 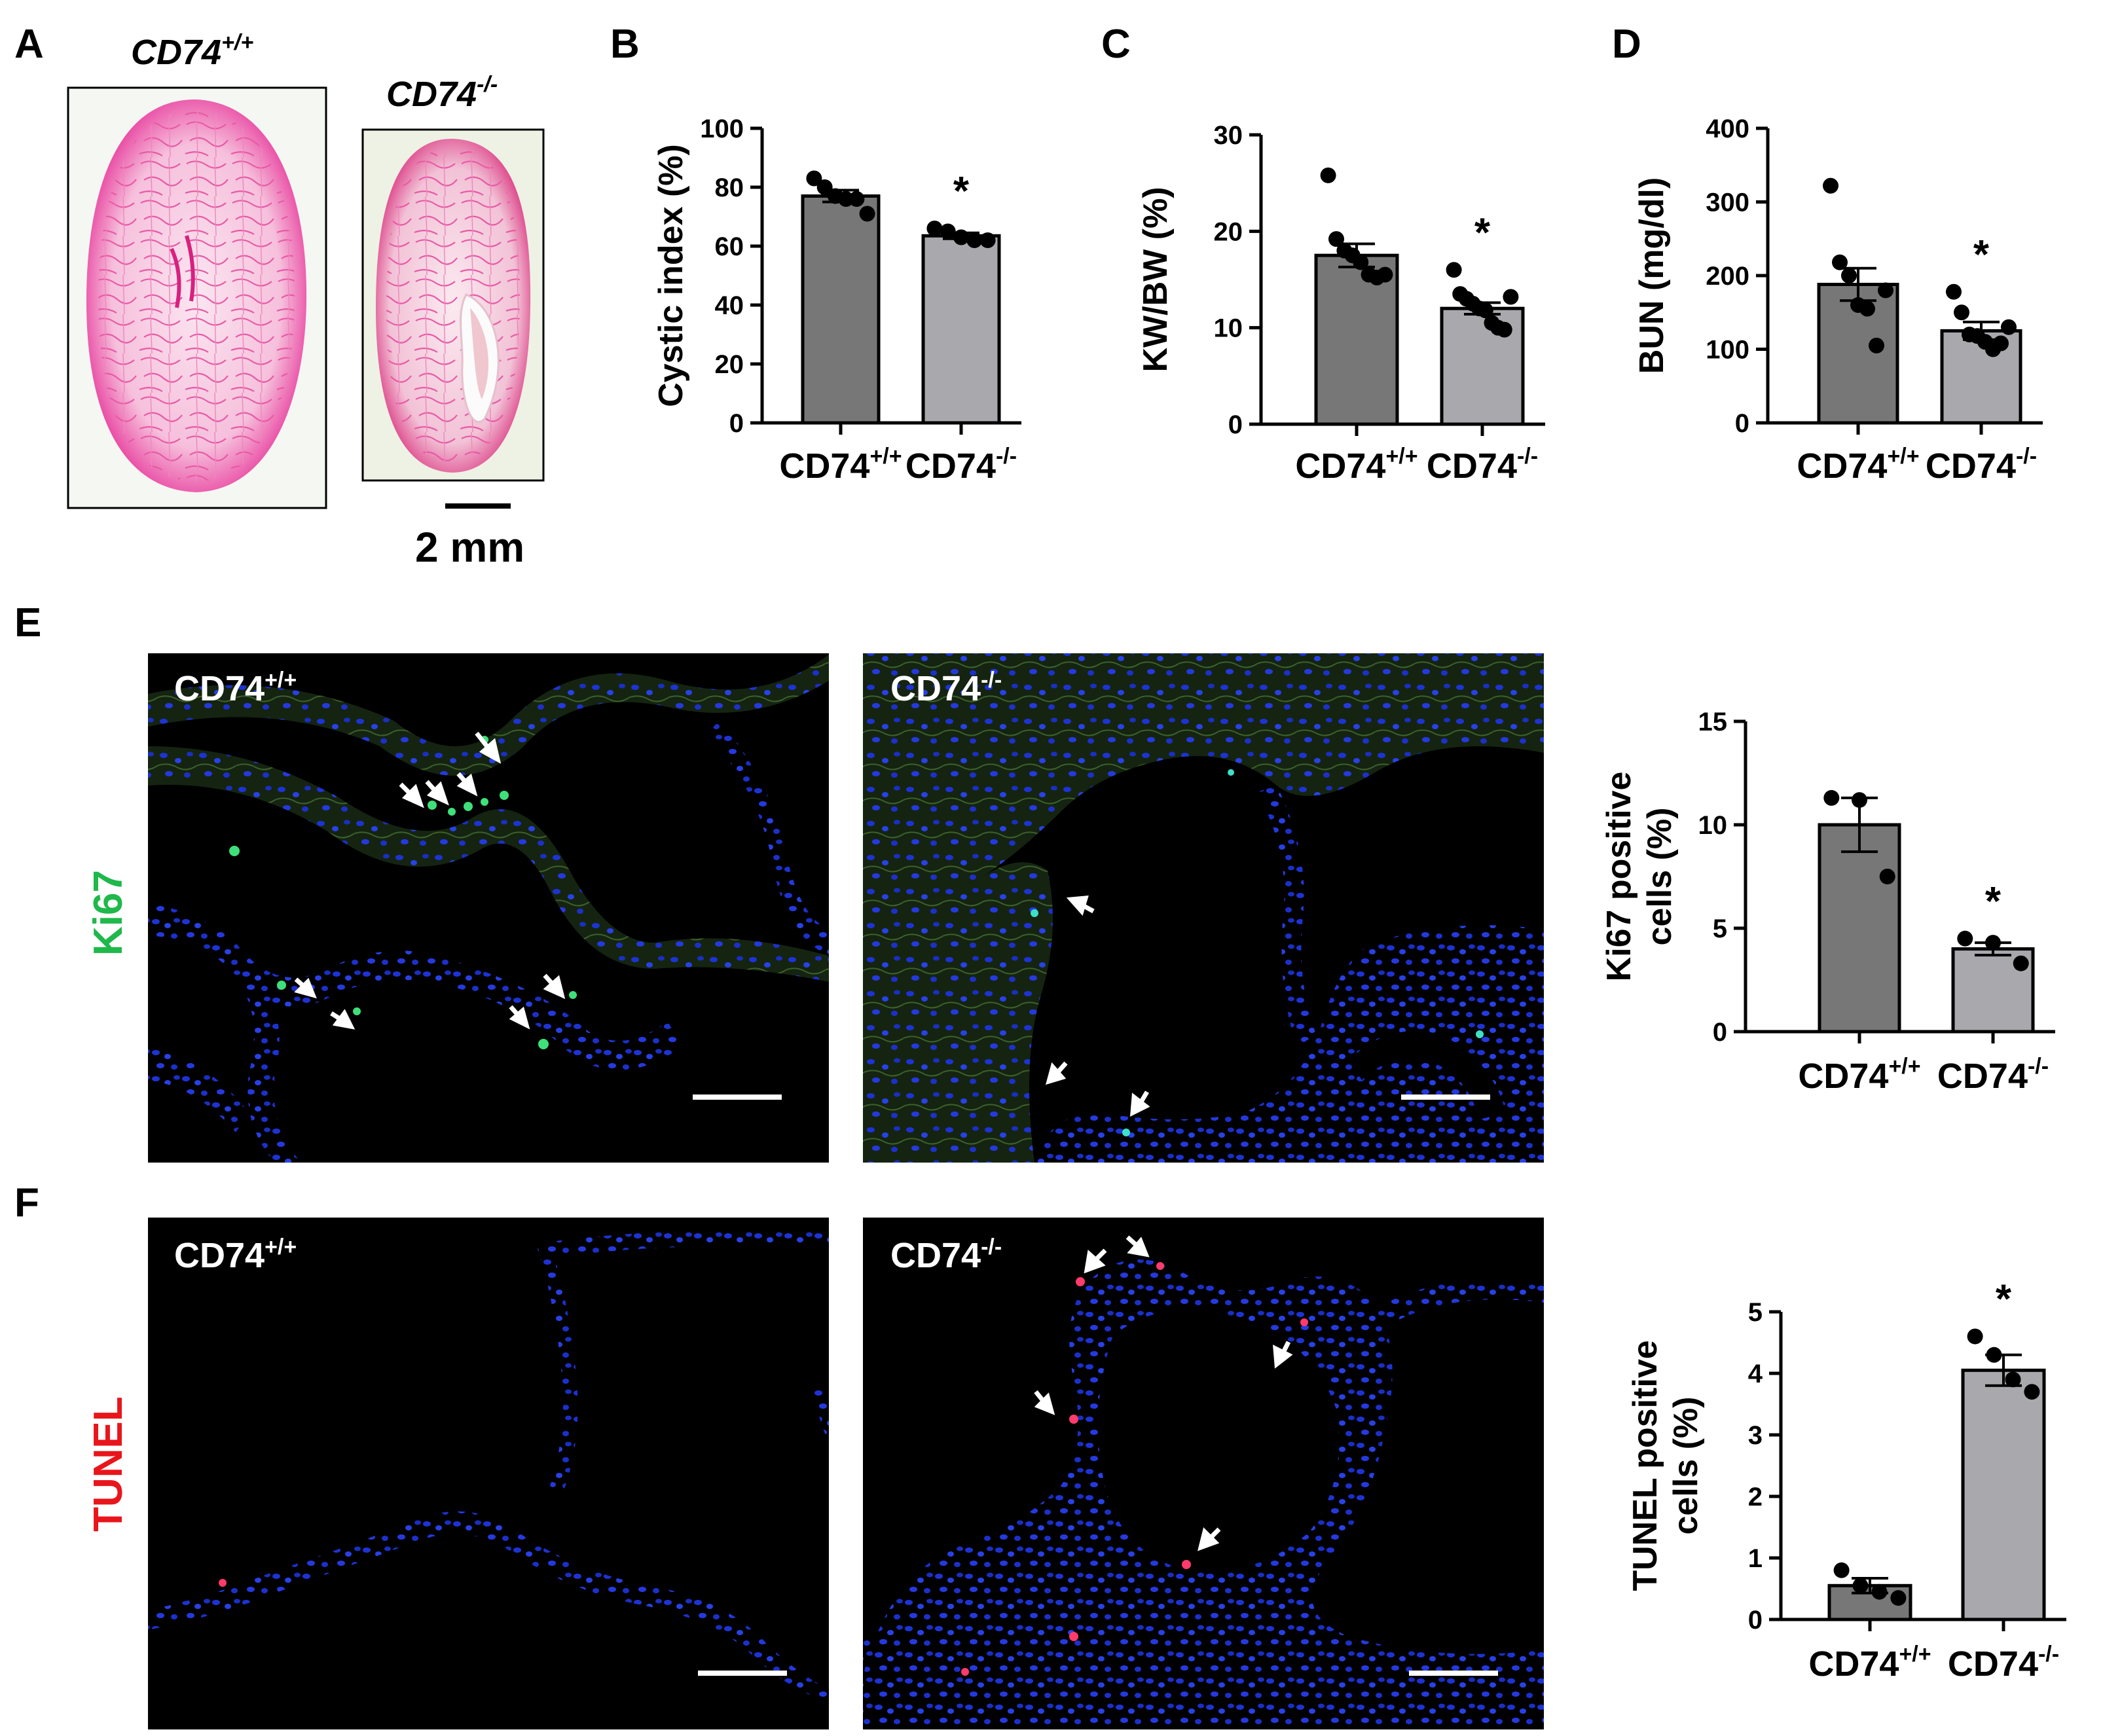 What do you see at coordinates (219, 1255) in the screenshot?
I see `tunel-wt-label-base: CD74` at bounding box center [219, 1255].